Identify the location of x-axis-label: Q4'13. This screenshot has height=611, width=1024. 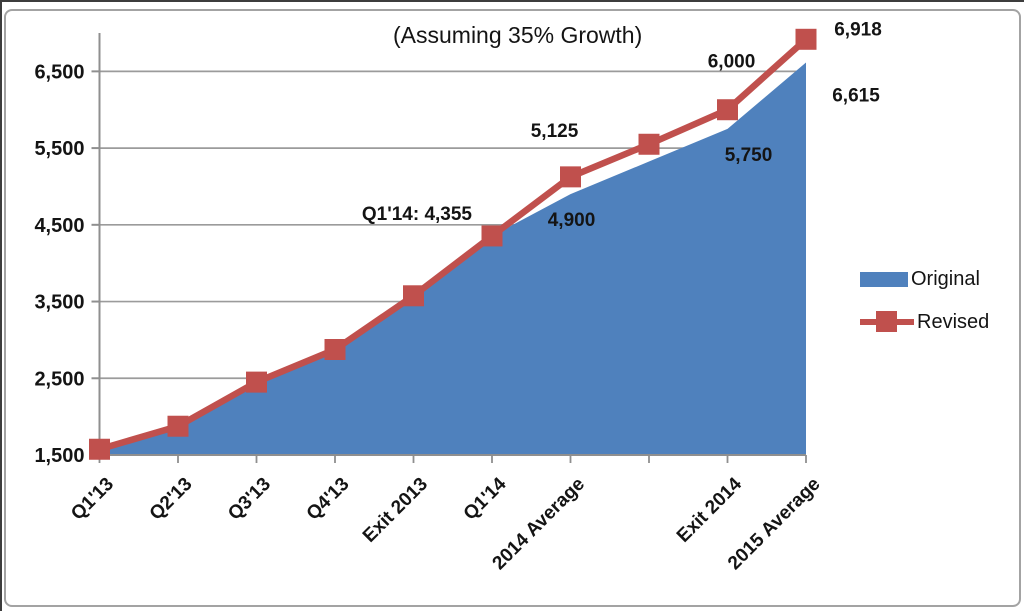
(328, 499).